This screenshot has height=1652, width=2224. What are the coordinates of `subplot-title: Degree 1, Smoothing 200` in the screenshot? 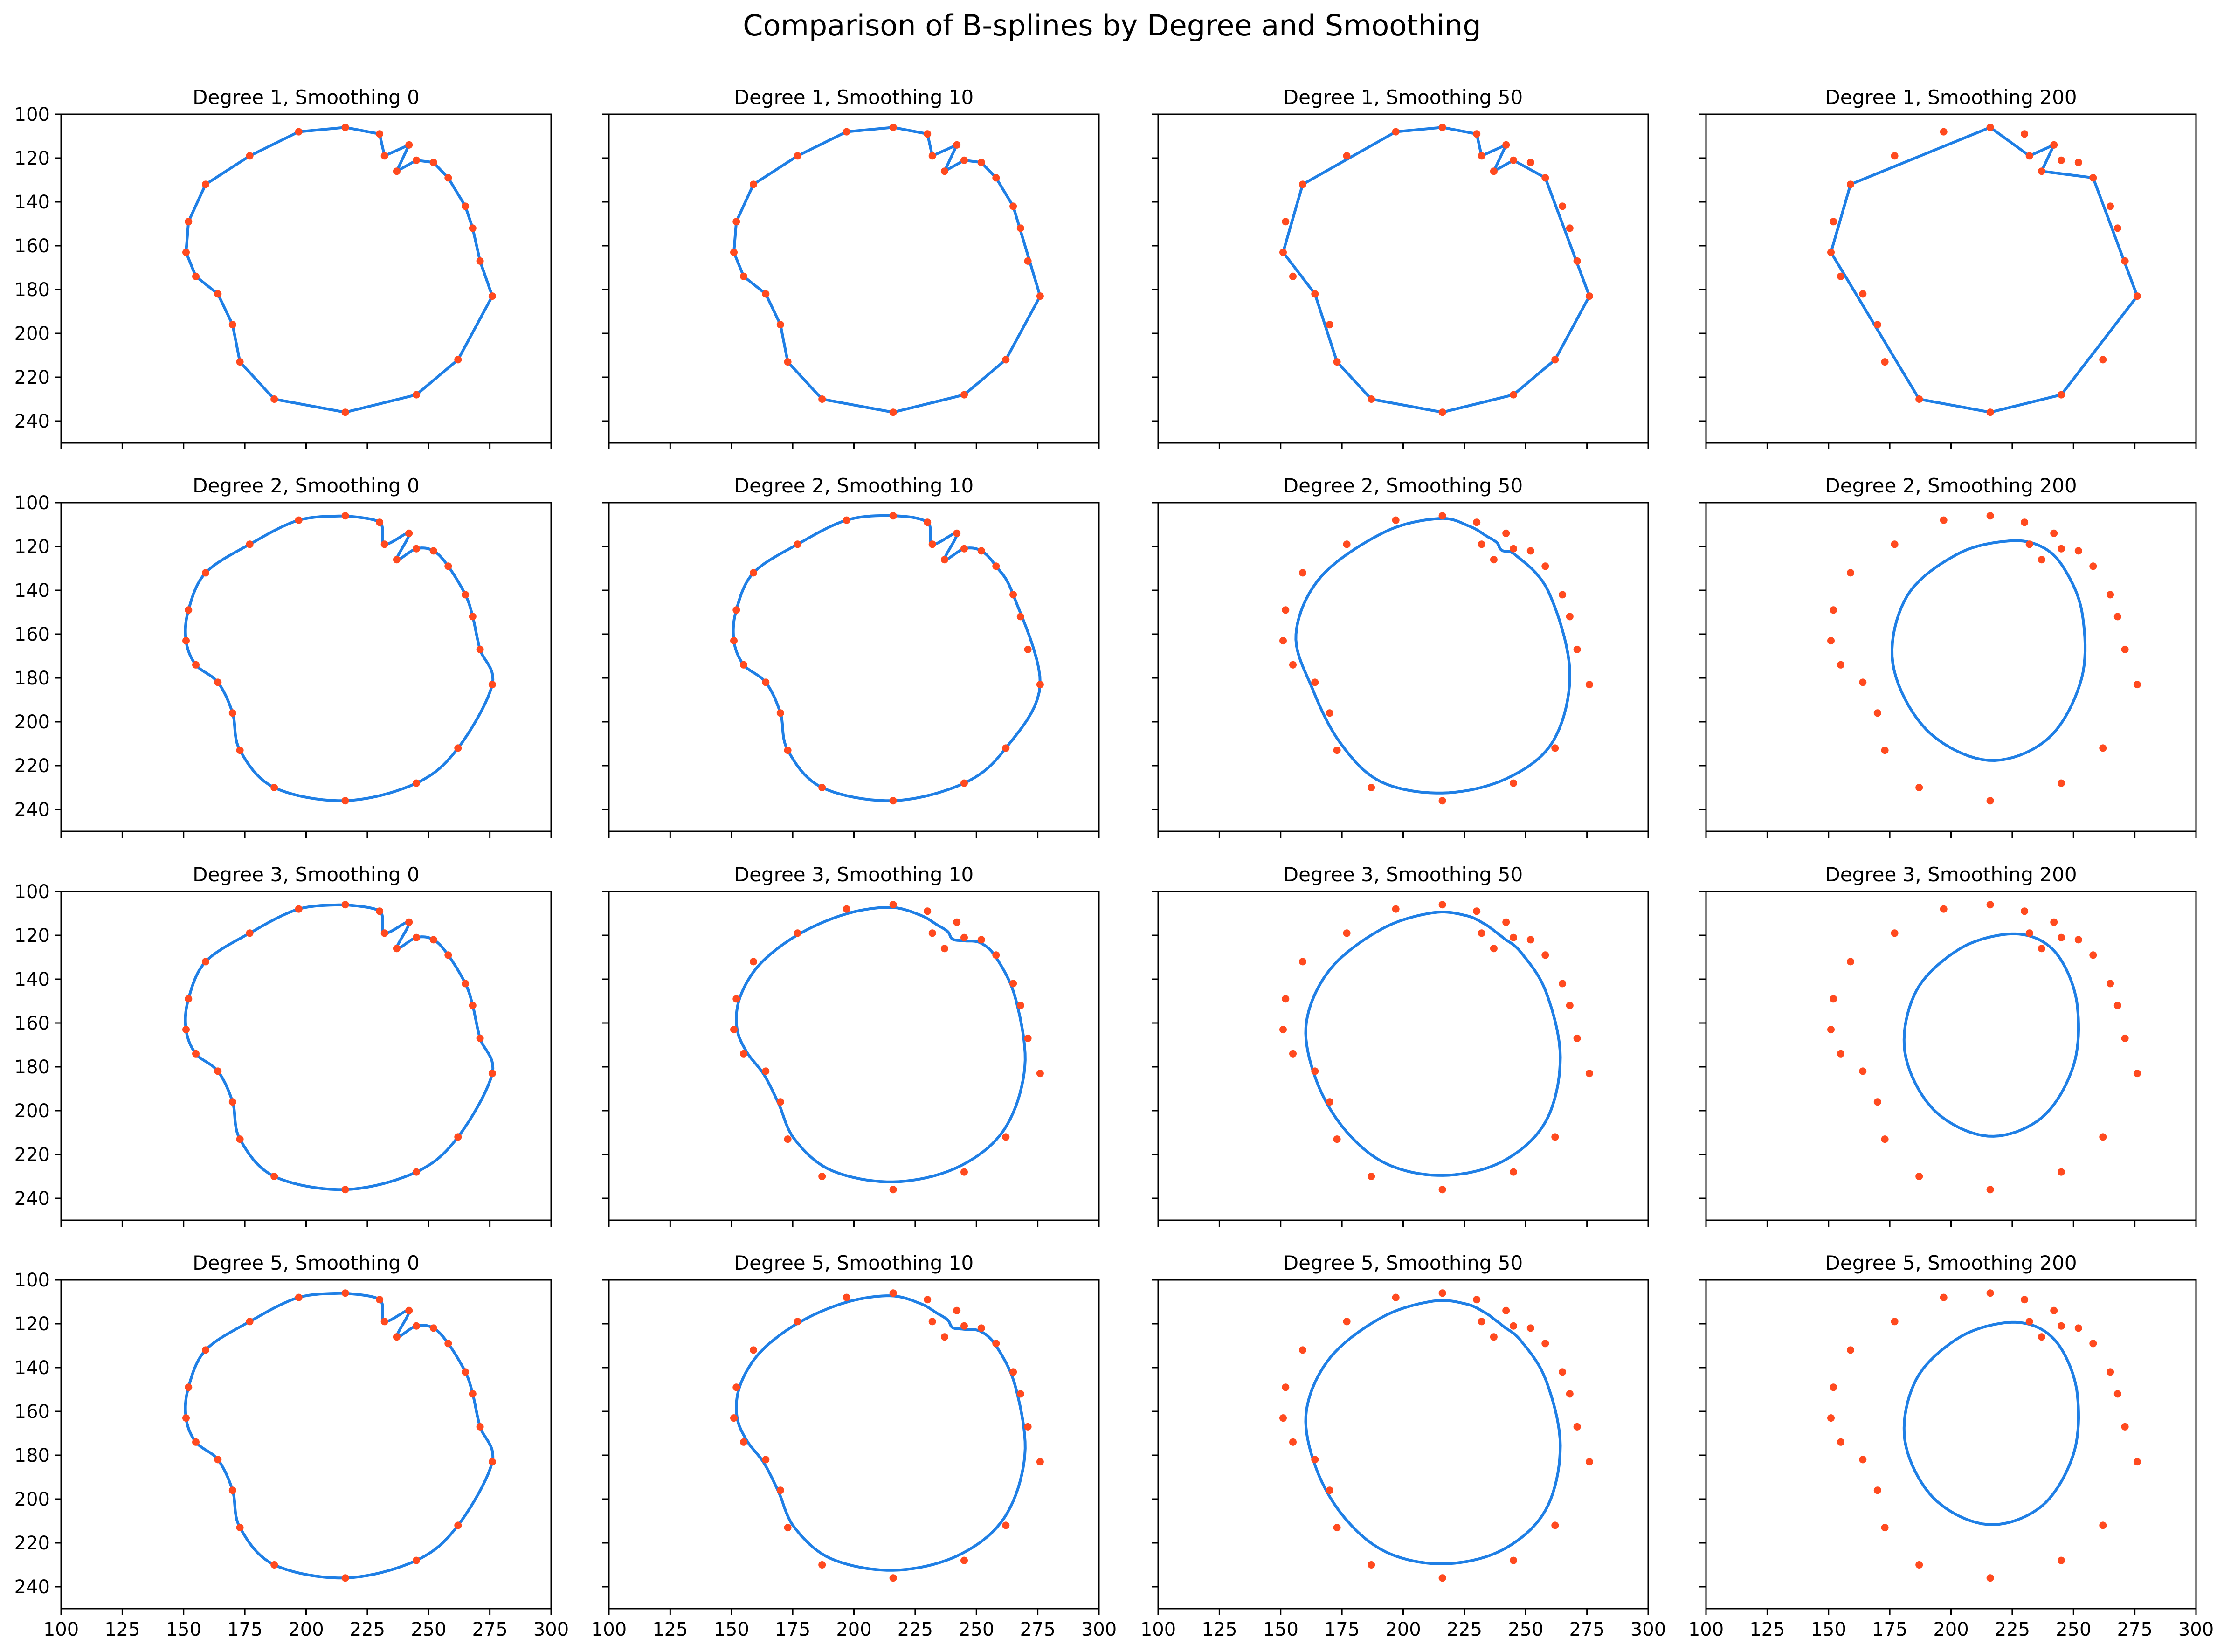 It's located at (1951, 97).